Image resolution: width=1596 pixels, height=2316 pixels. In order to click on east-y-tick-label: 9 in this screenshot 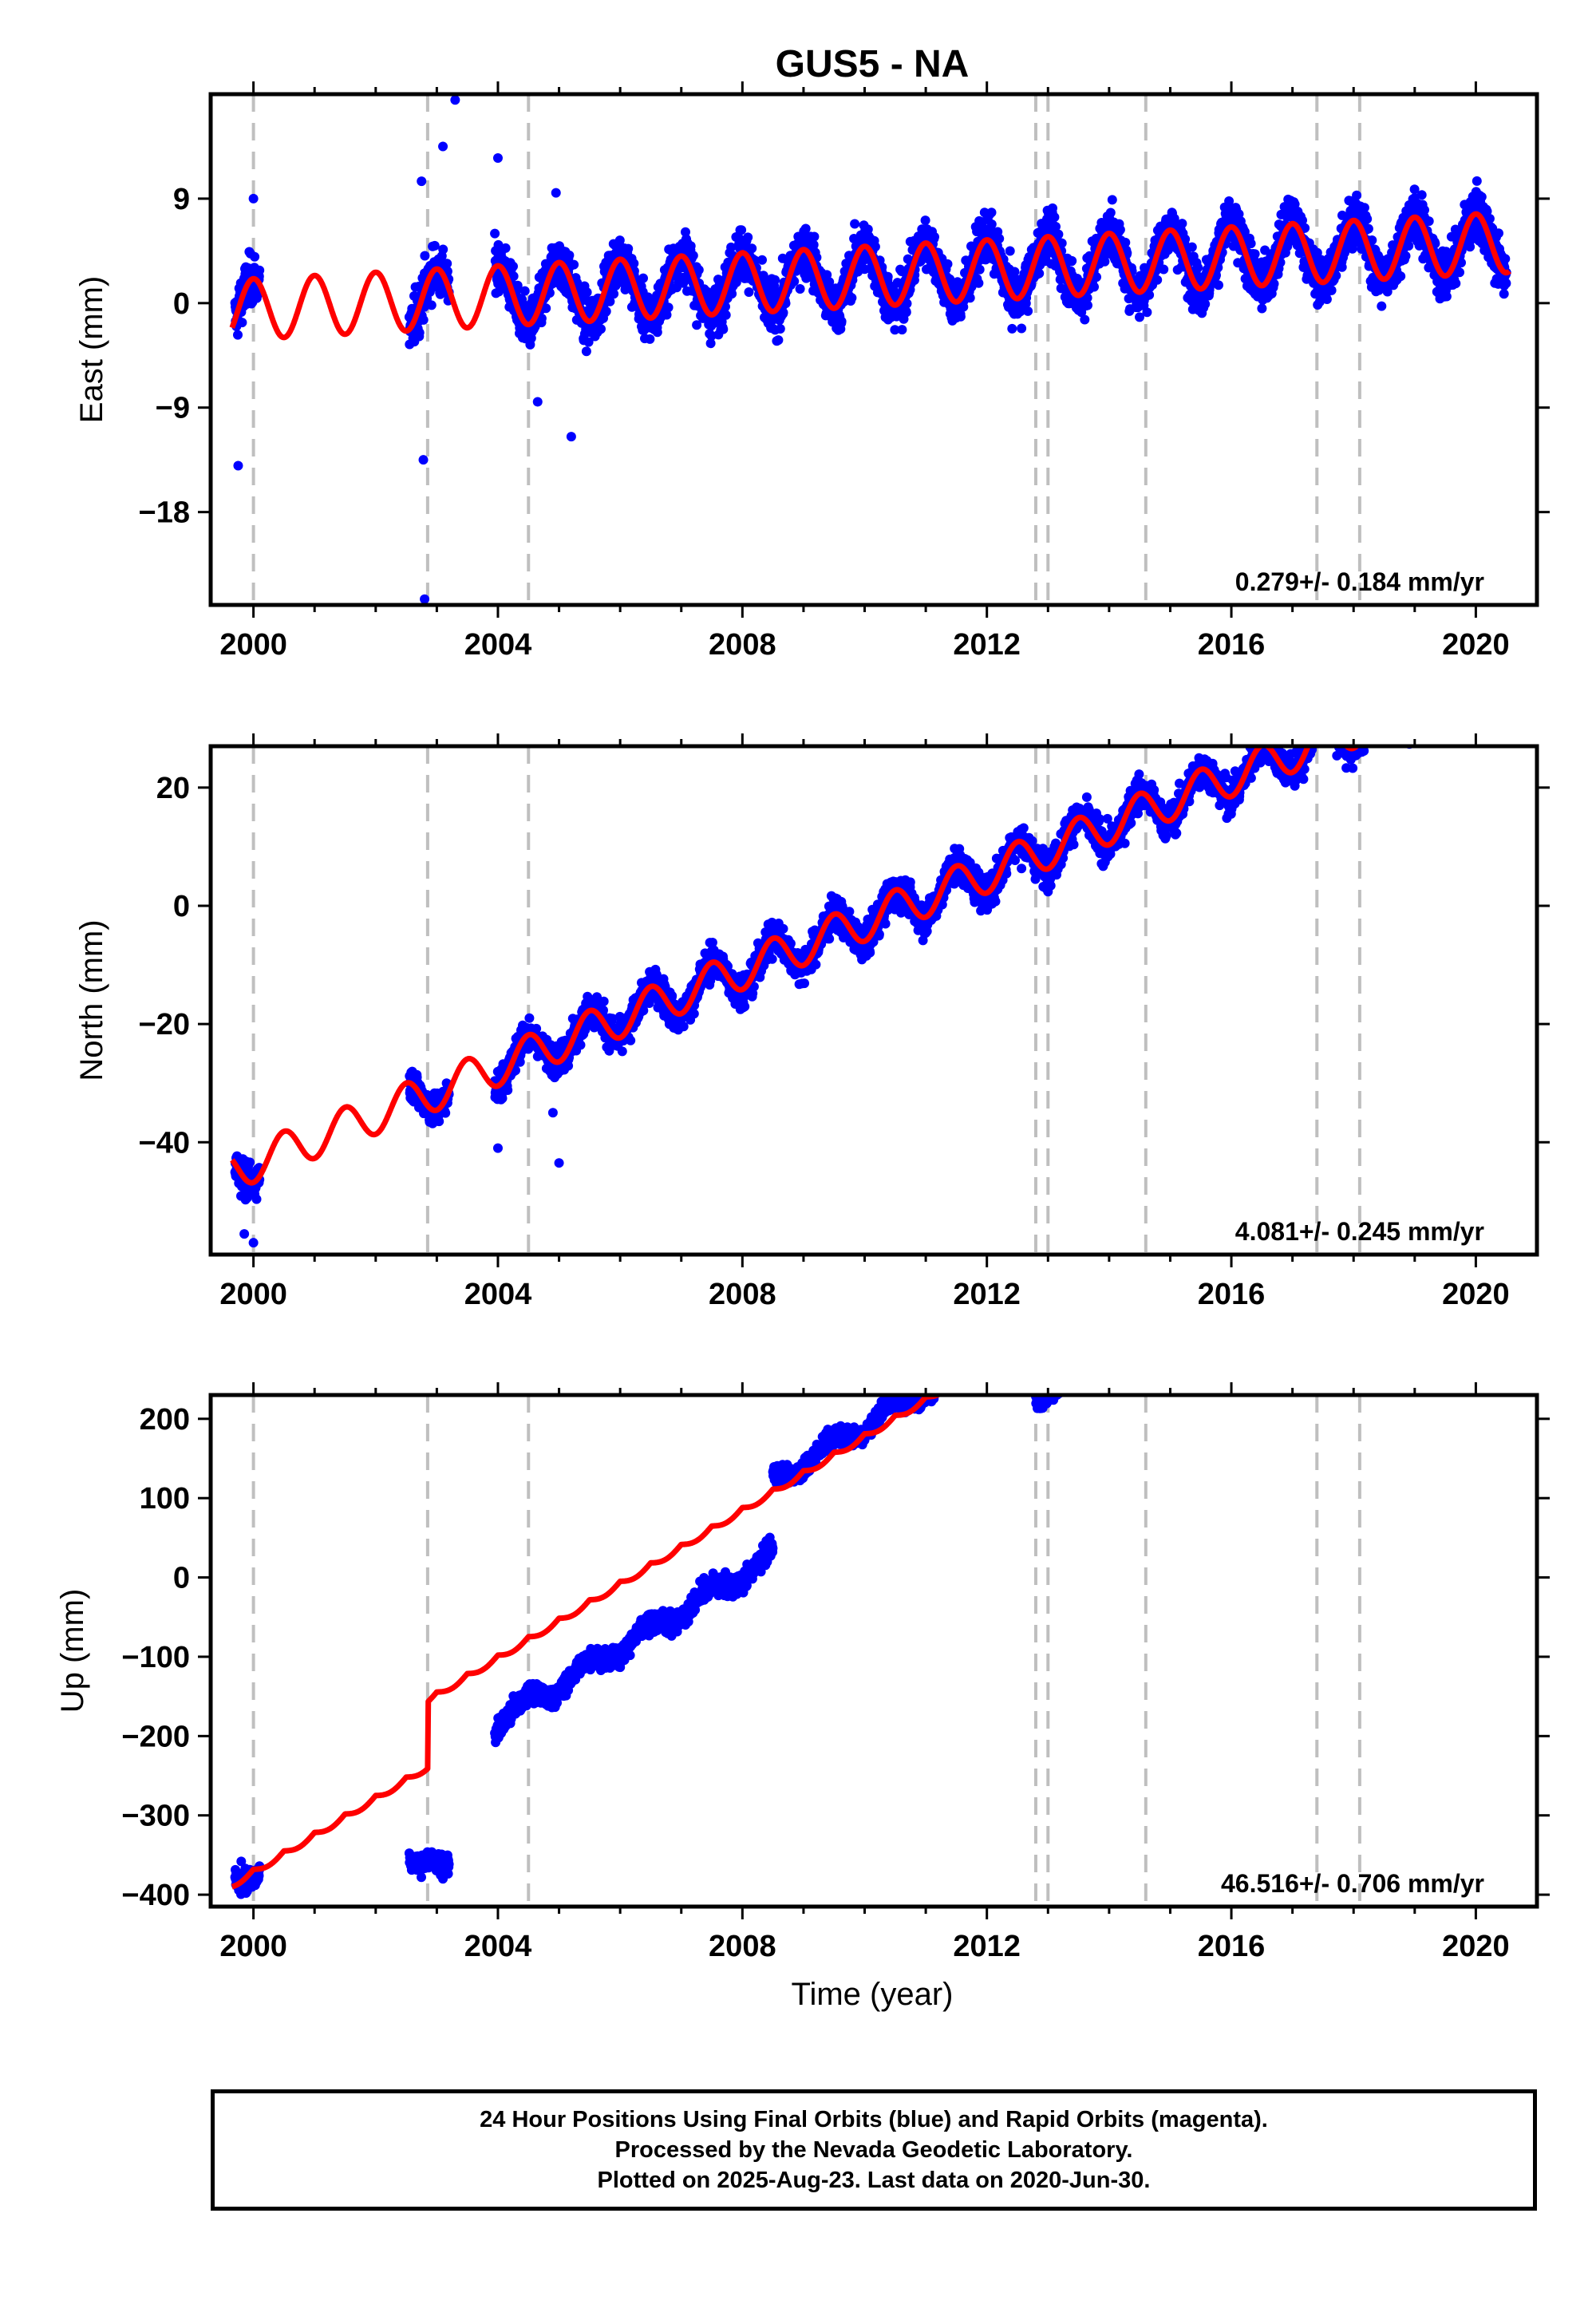, I will do `click(181, 199)`.